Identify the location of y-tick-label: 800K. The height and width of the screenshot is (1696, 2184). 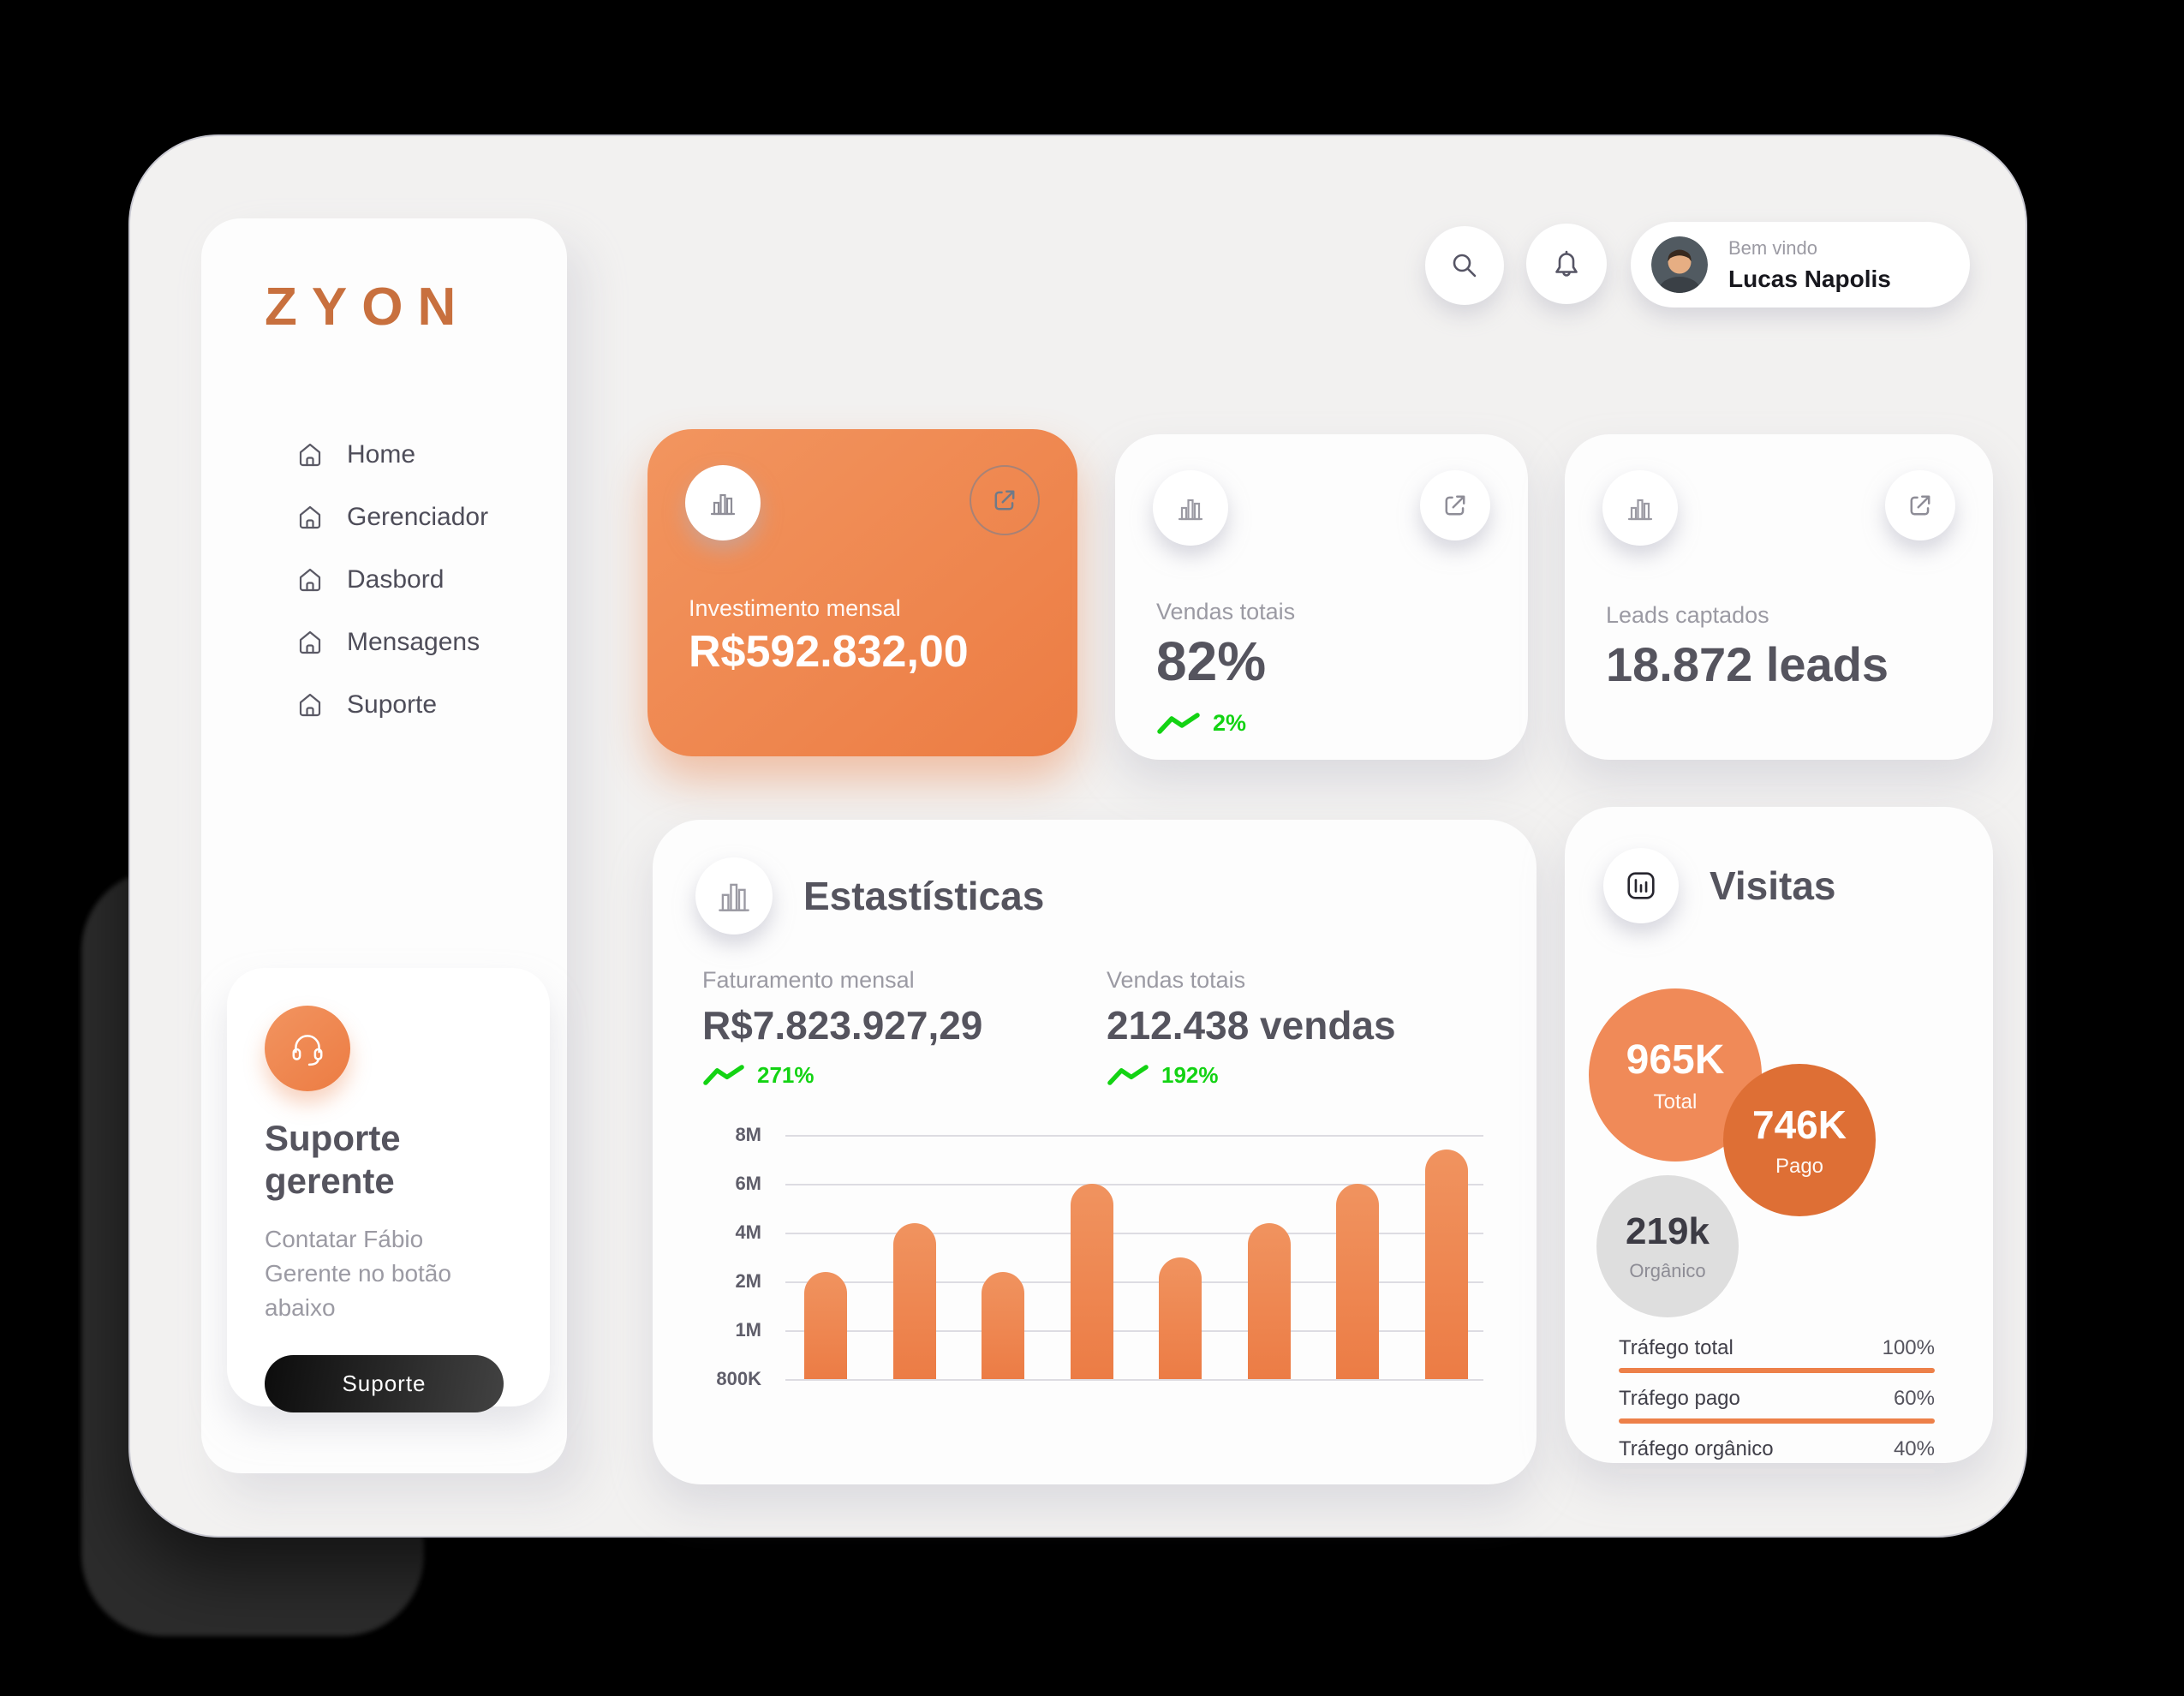
(738, 1378).